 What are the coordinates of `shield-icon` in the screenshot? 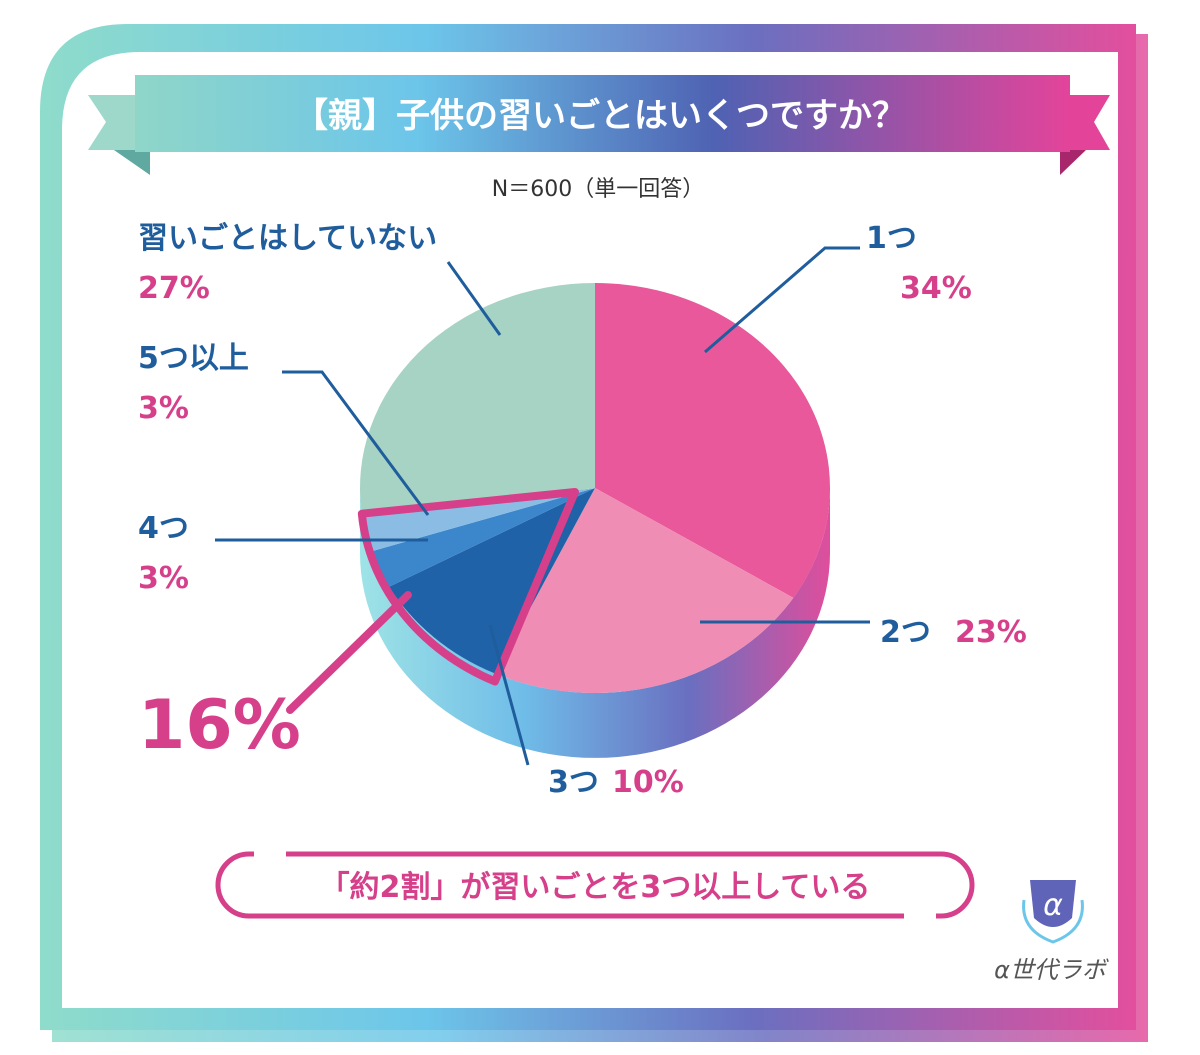 It's located at (1053, 903).